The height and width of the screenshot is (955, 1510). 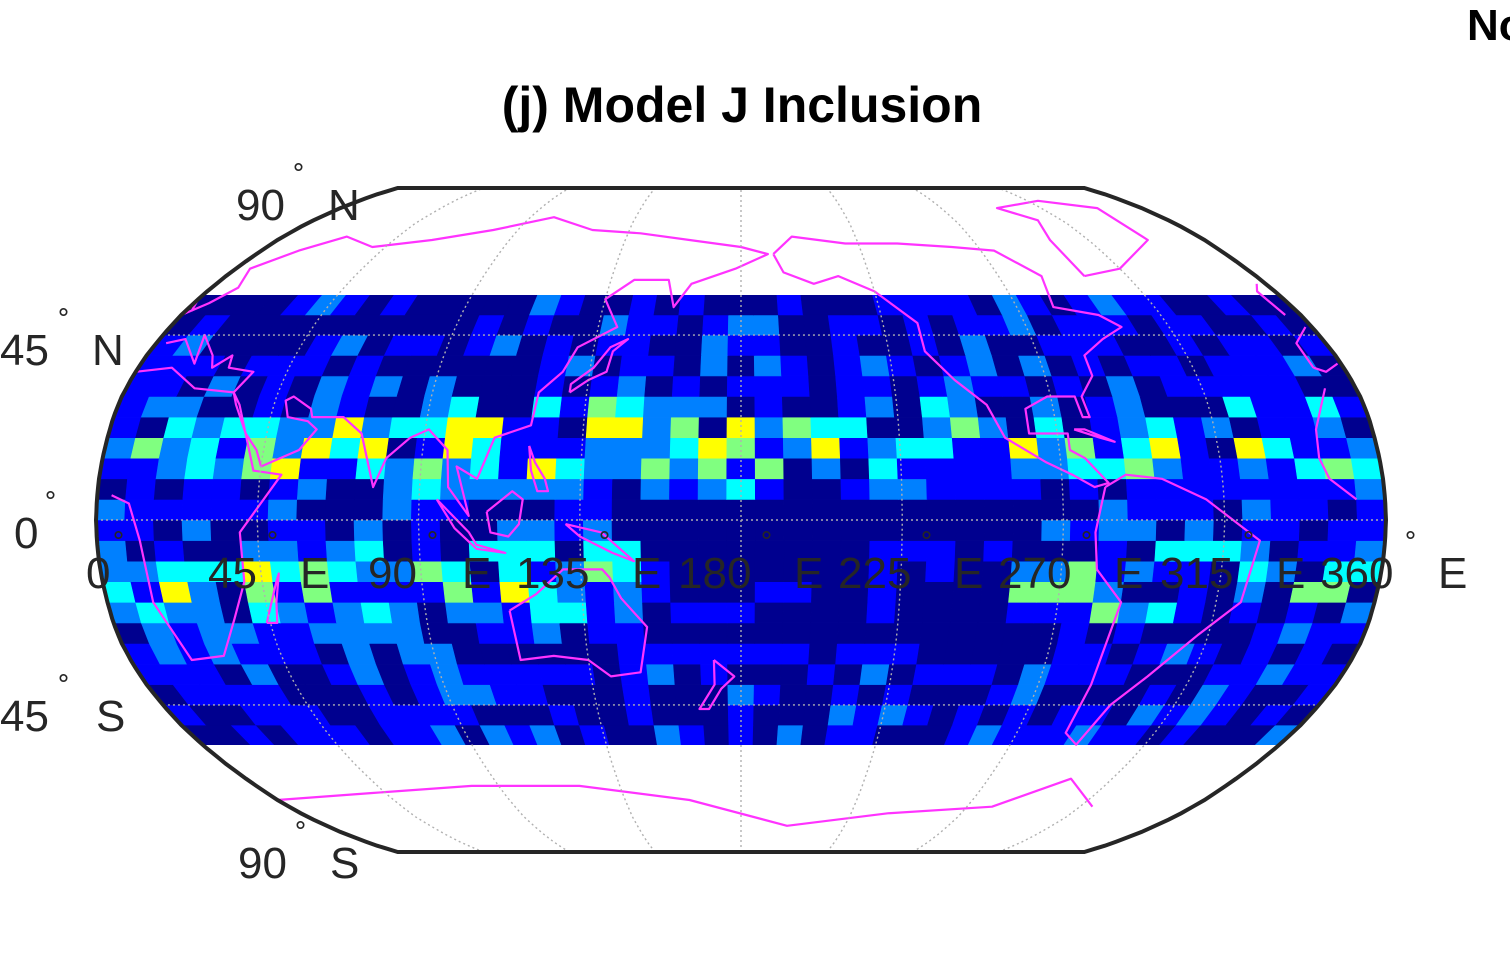 What do you see at coordinates (105, 562) in the screenshot?
I see `lon-label: 0°` at bounding box center [105, 562].